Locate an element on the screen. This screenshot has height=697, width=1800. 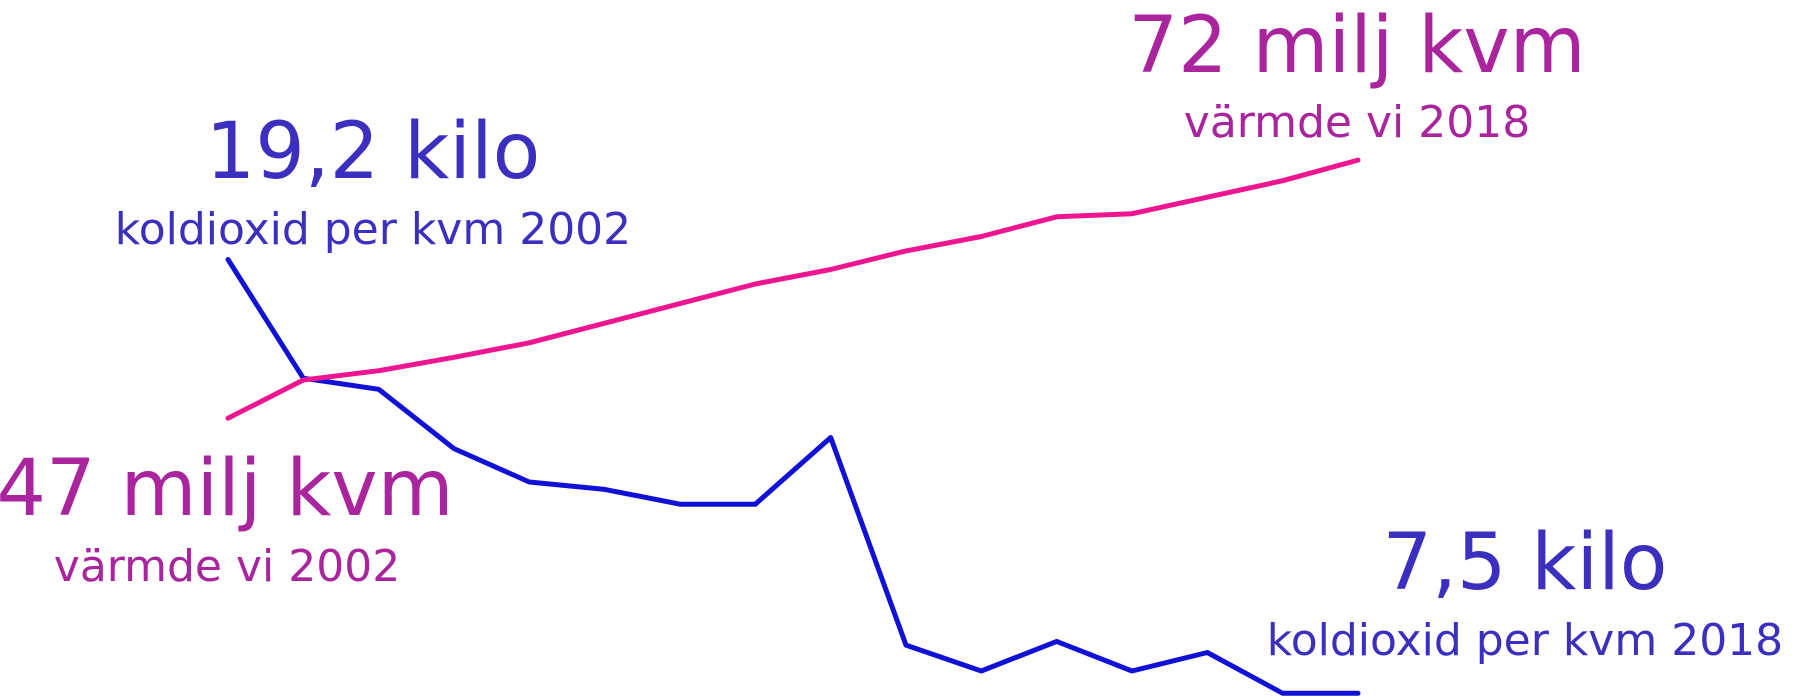
annotation: 47 milj kvm is located at coordinates (227, 489).